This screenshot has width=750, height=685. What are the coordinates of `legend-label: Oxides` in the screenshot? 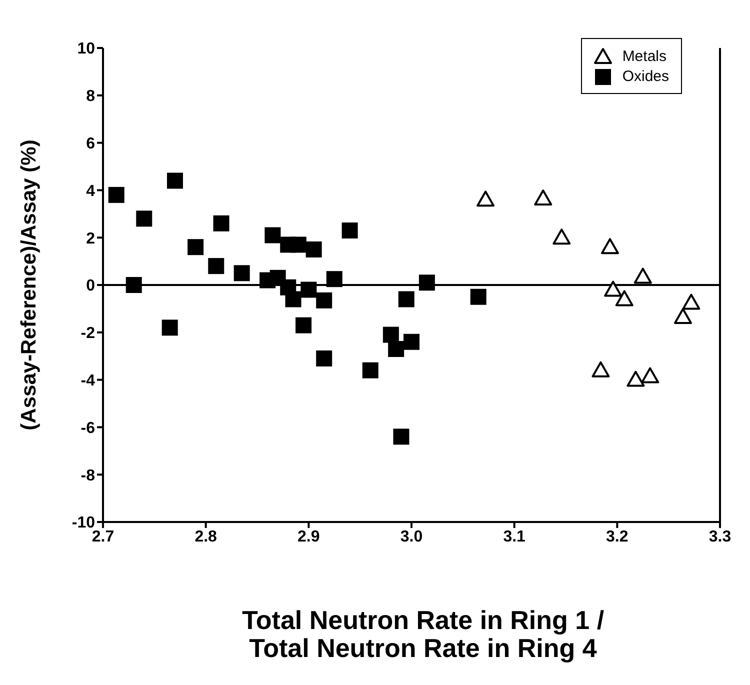 It's located at (645, 76).